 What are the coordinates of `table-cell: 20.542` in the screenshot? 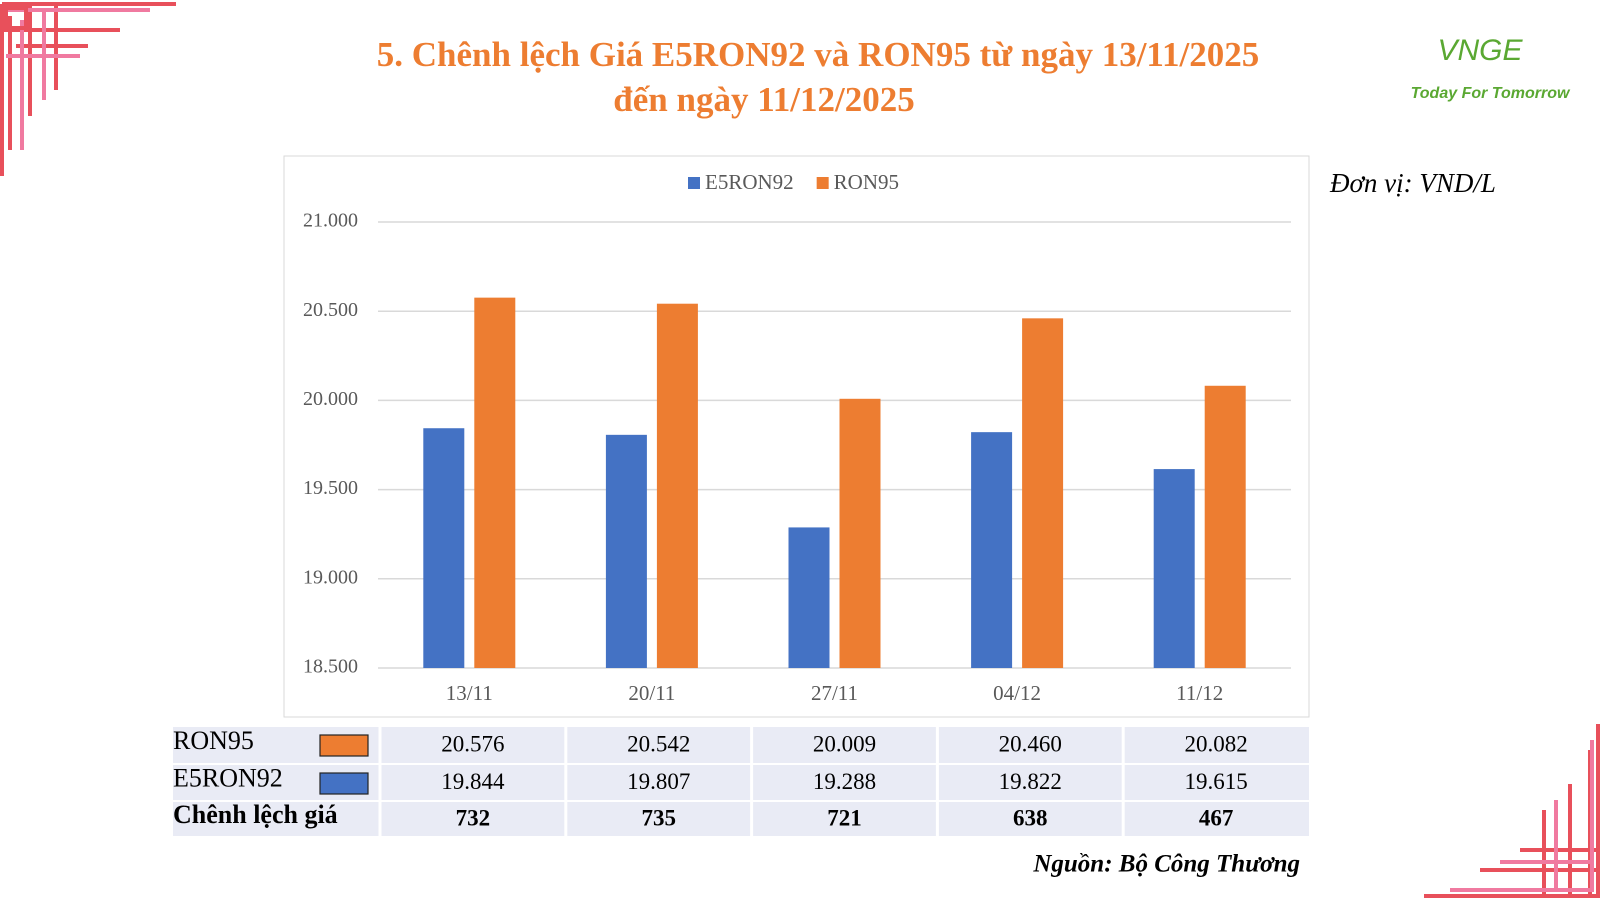 It's located at (658, 743).